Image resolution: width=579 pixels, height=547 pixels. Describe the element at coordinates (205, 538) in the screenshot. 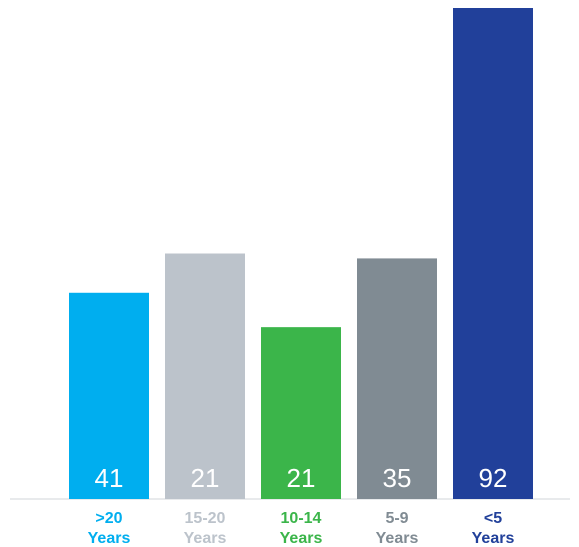

I see `category-label-1-line-1: Years` at that location.